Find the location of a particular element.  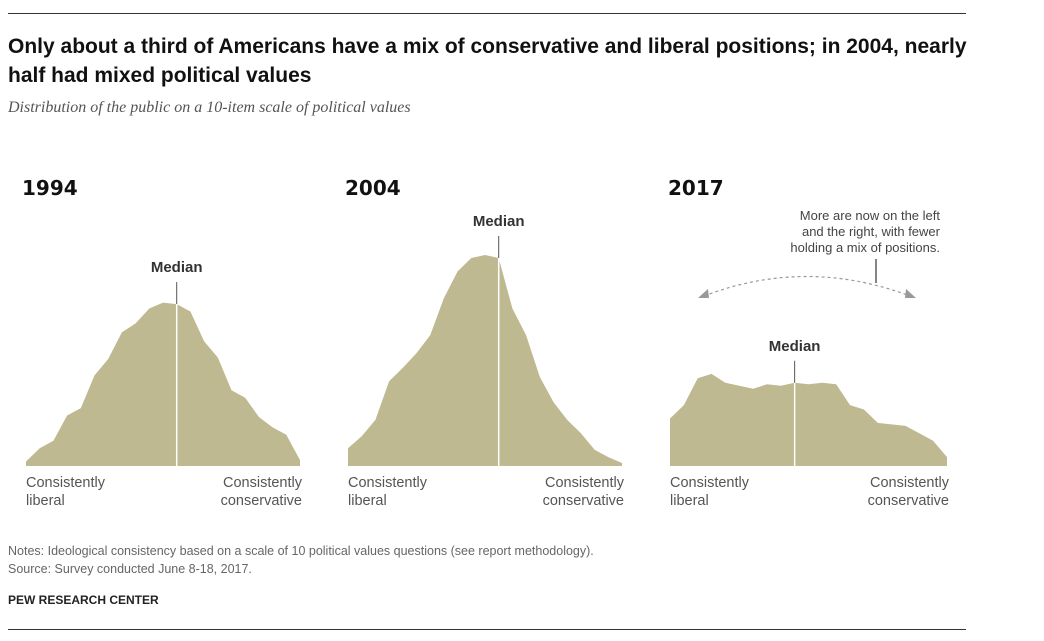

top-rule is located at coordinates (487, 13).